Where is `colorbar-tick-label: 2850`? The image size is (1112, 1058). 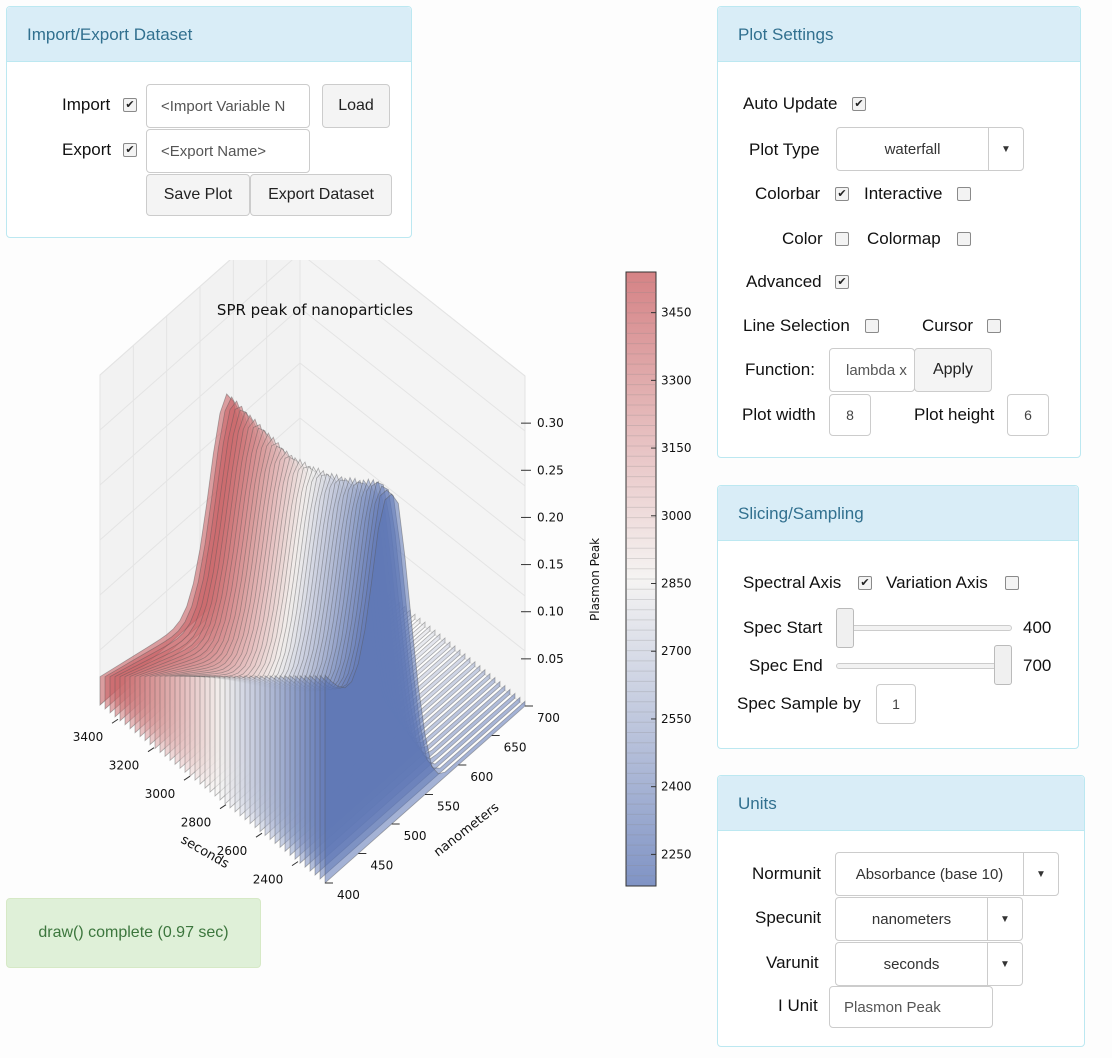 colorbar-tick-label: 2850 is located at coordinates (676, 584).